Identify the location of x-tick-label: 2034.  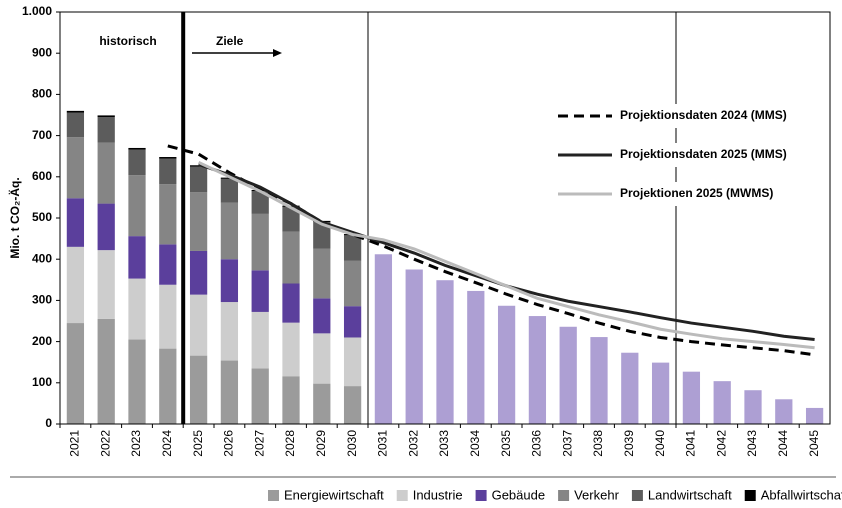
(475, 443).